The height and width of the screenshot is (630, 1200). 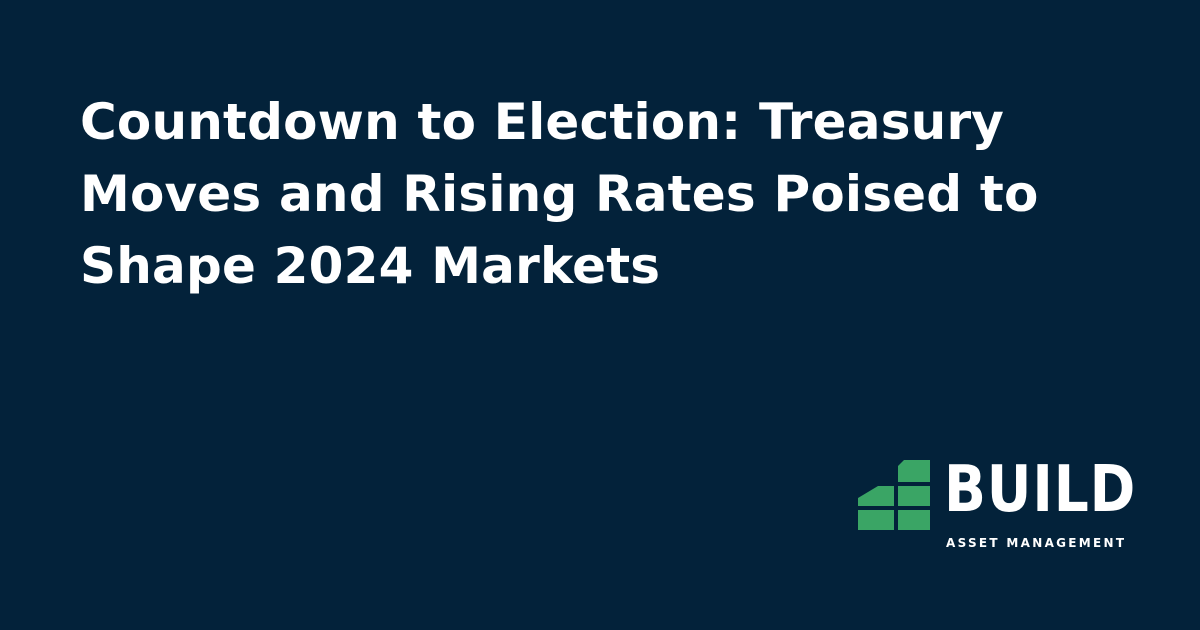 What do you see at coordinates (1036, 543) in the screenshot?
I see `logo-tagline: ASSET MANAGEMENT` at bounding box center [1036, 543].